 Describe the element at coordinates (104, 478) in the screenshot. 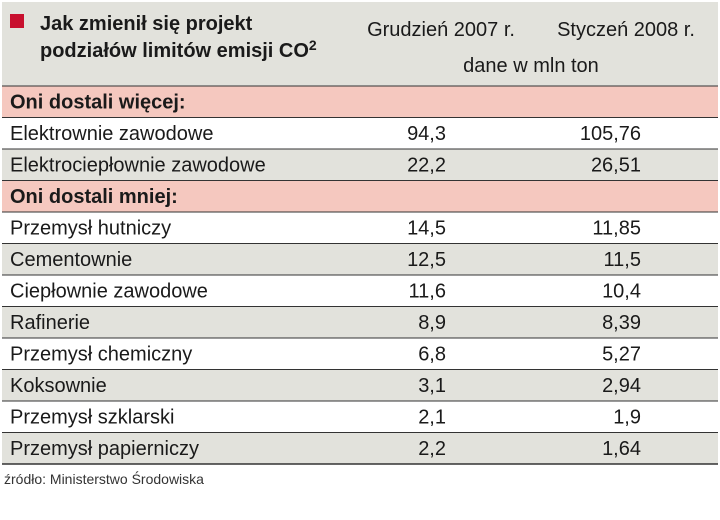

I see `source-note: źródło: Ministerstwo Środowiska` at that location.